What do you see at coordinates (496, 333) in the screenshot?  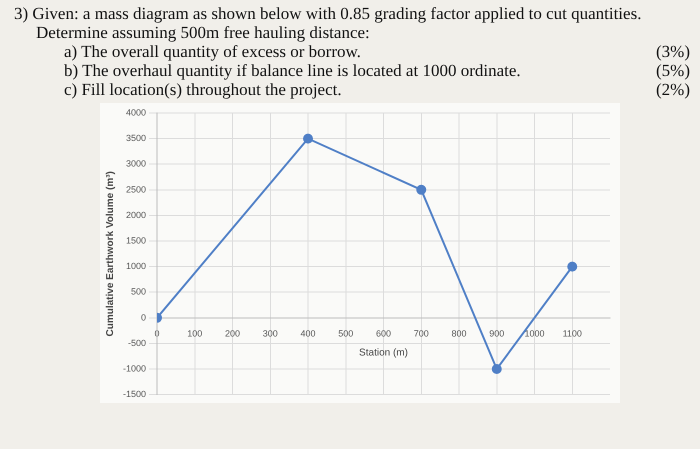 I see `x-tick-label: 900` at bounding box center [496, 333].